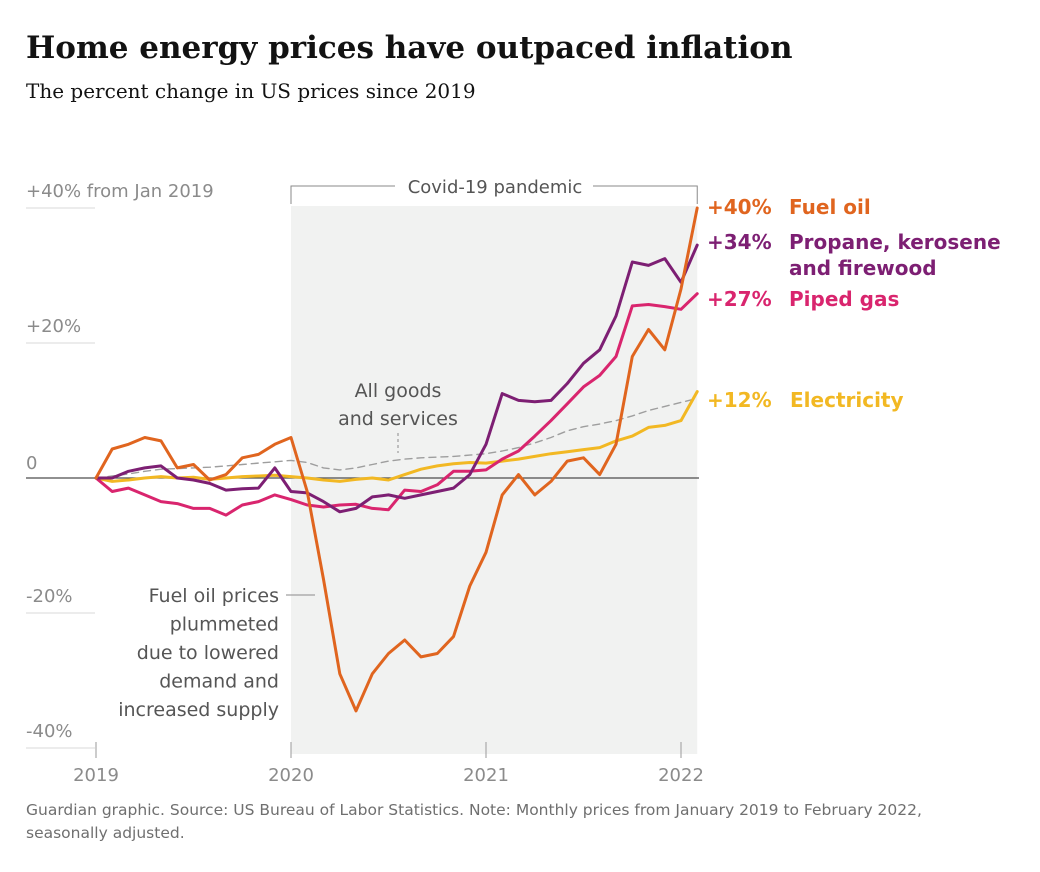 This screenshot has height=872, width=1040. I want to click on end-label-name-piped_gas: Piped gas, so click(844, 299).